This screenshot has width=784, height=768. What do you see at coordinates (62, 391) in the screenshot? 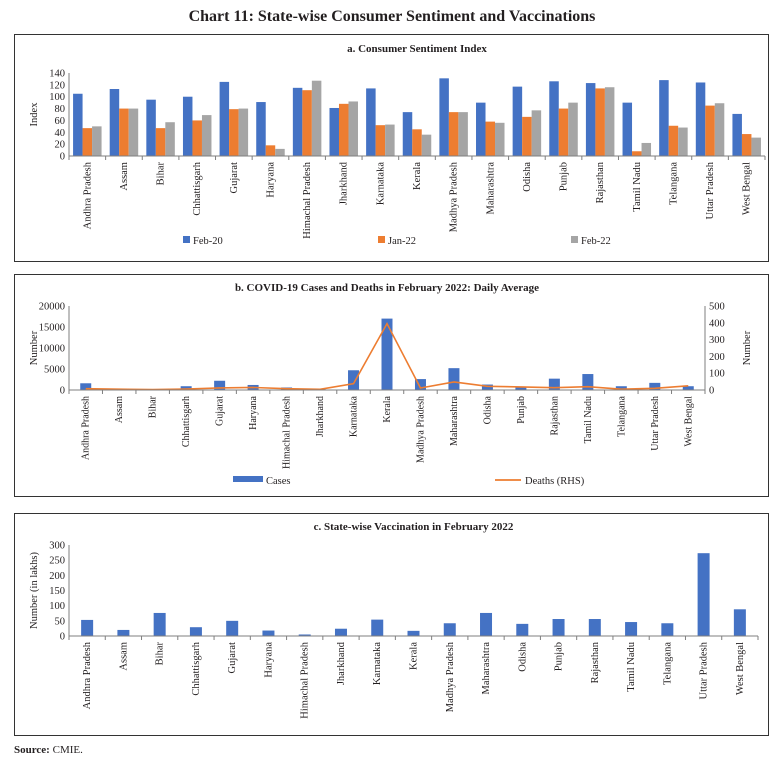
I see `y-tick-label: 0` at bounding box center [62, 391].